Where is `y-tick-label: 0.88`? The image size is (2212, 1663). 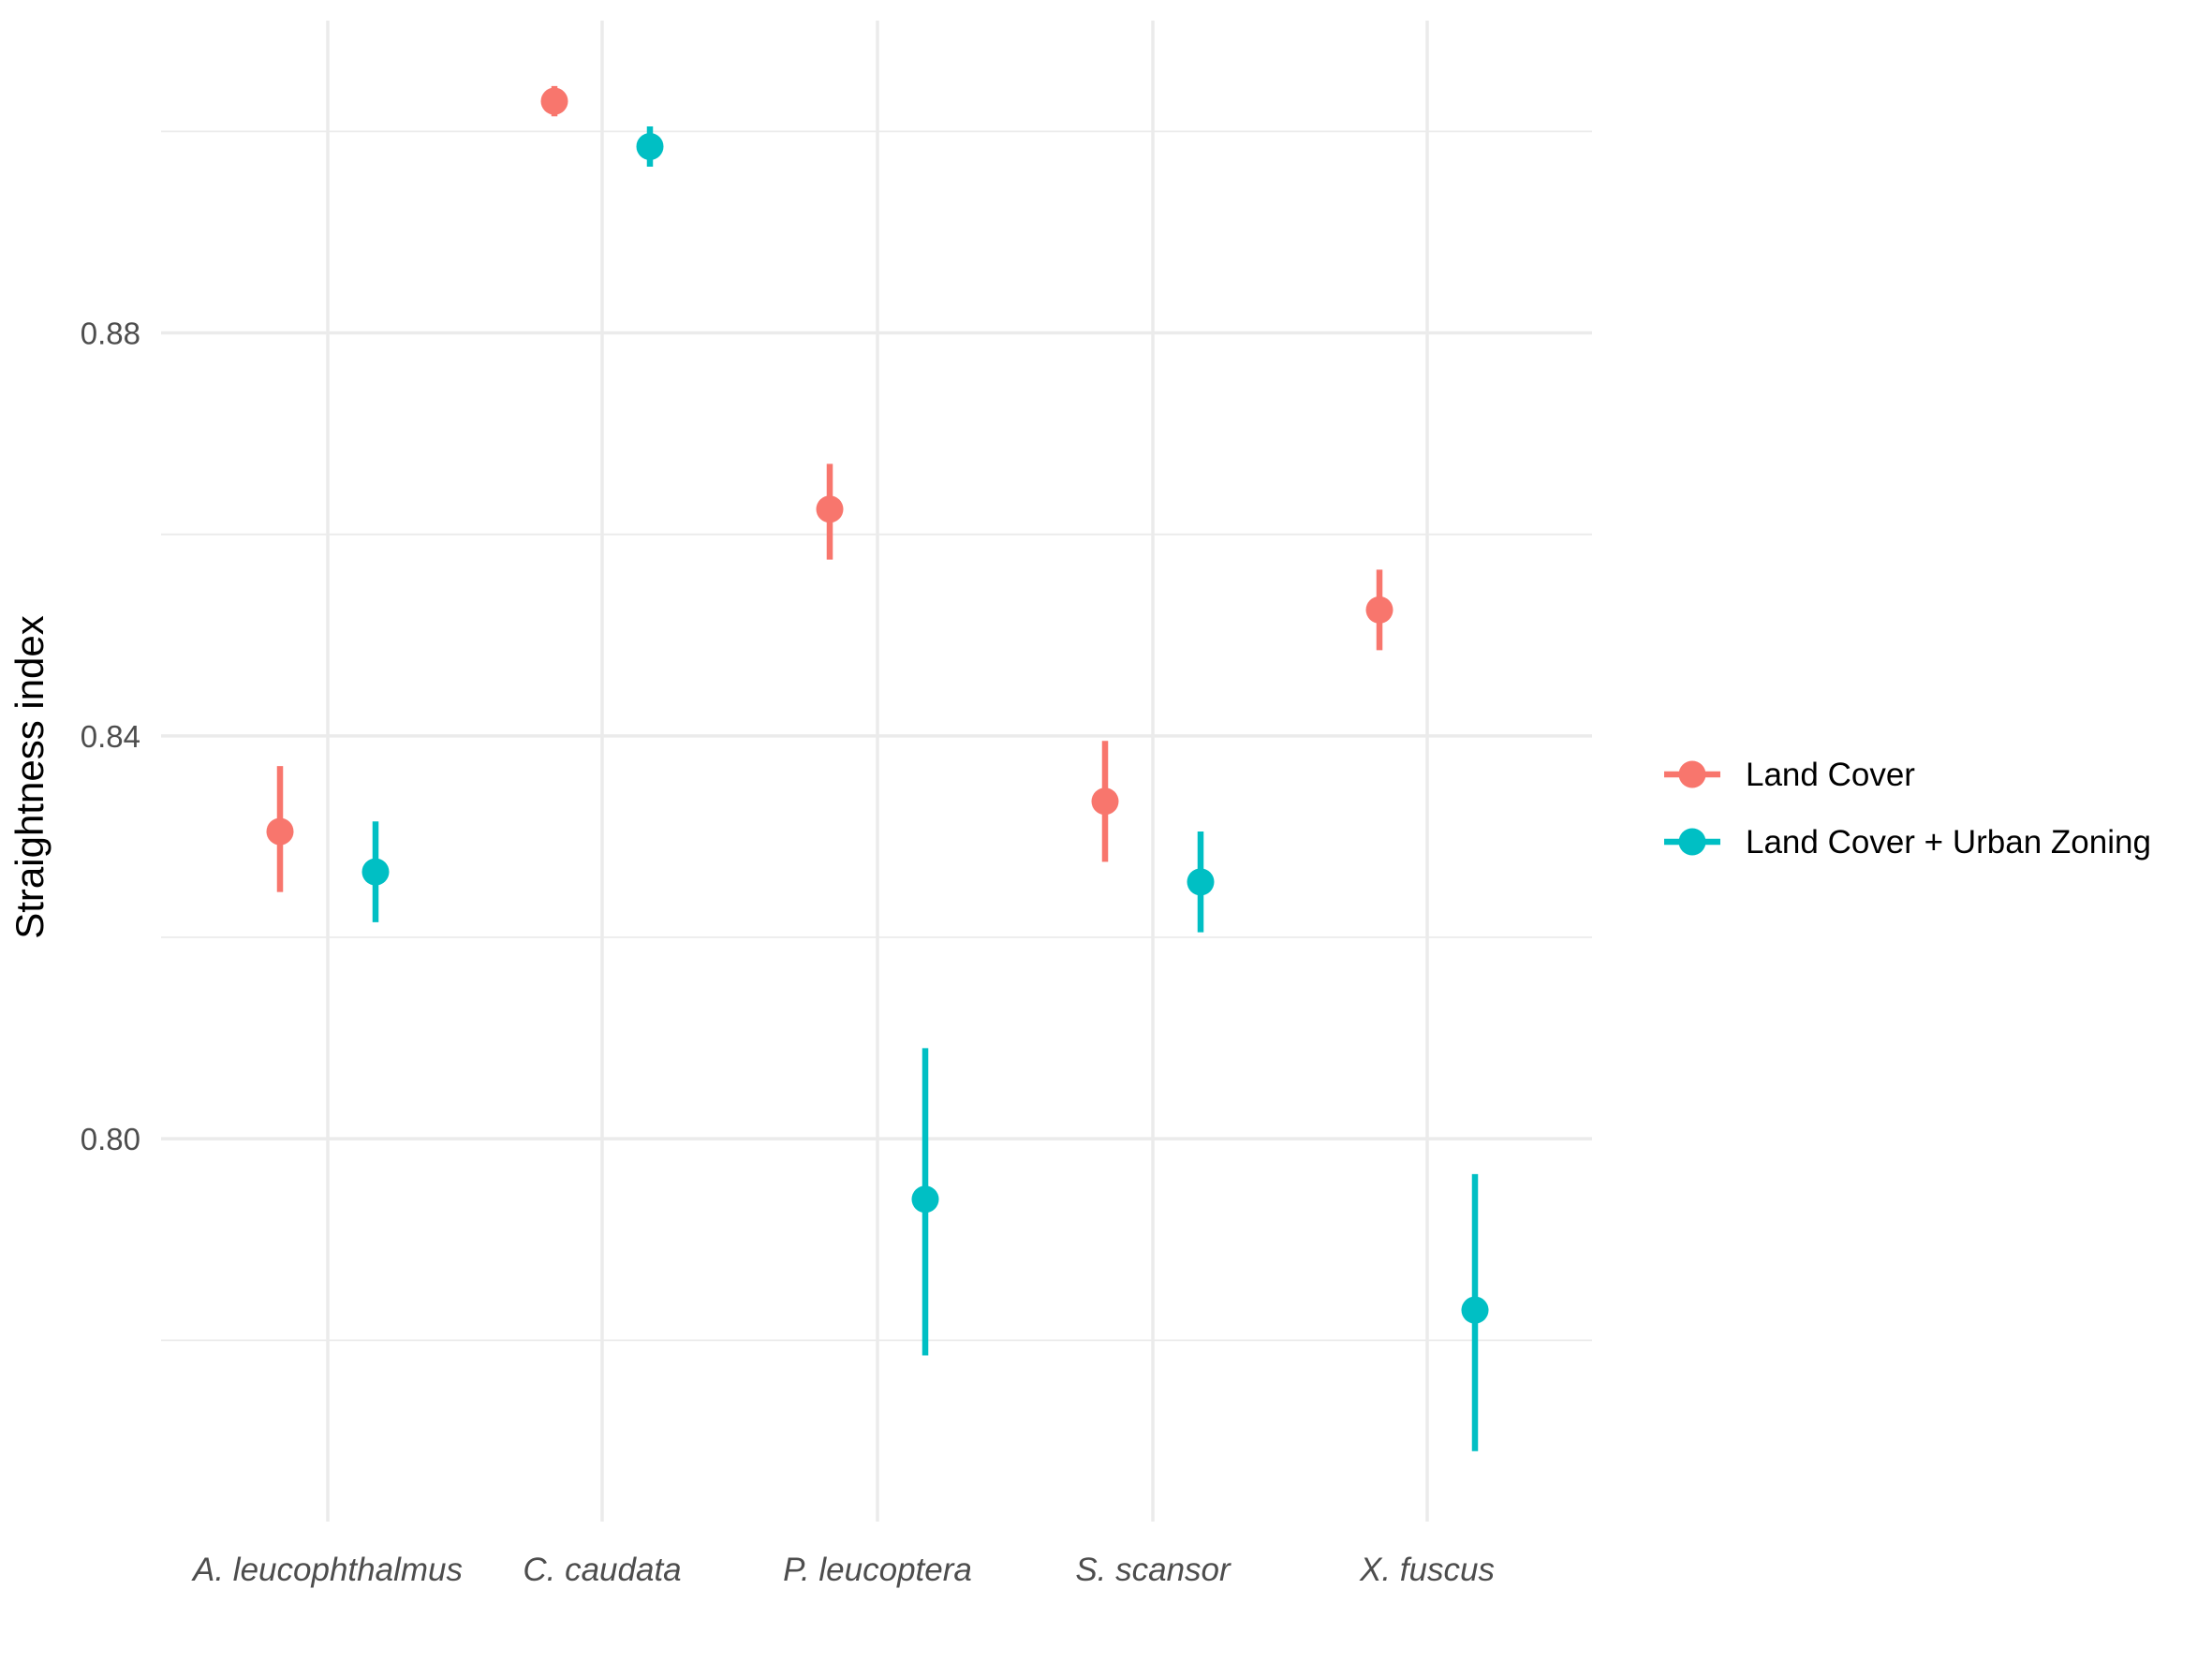
y-tick-label: 0.88 is located at coordinates (111, 333).